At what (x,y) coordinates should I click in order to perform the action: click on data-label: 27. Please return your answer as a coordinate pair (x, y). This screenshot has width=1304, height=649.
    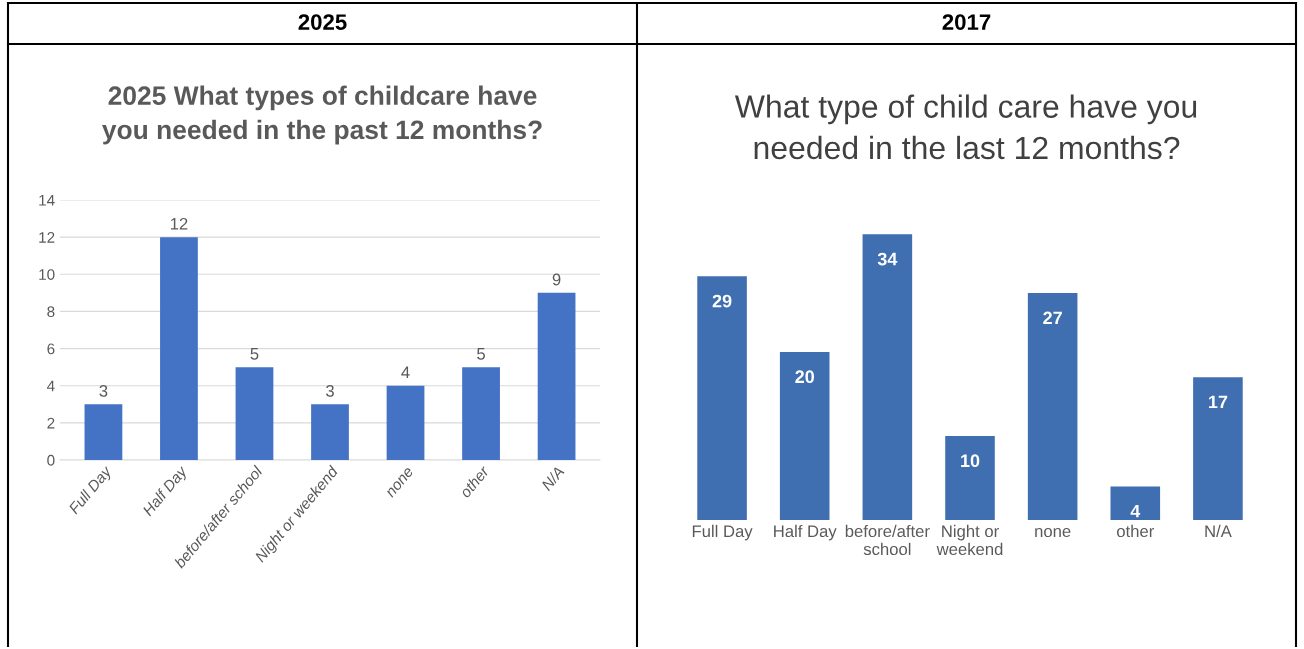
    Looking at the image, I should click on (1052, 318).